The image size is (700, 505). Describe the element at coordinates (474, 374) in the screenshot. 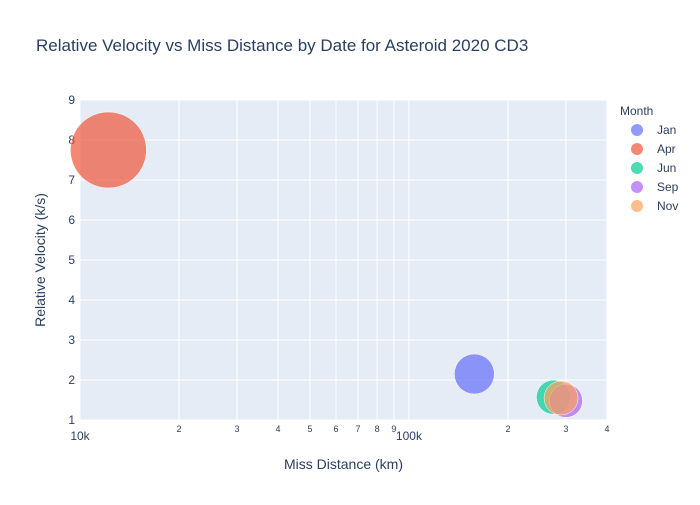

I see `bubble-jan` at that location.